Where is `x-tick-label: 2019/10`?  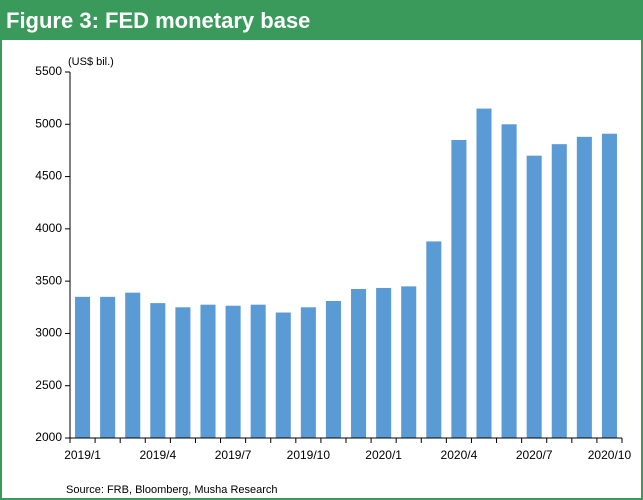
x-tick-label: 2019/10 is located at coordinates (309, 455).